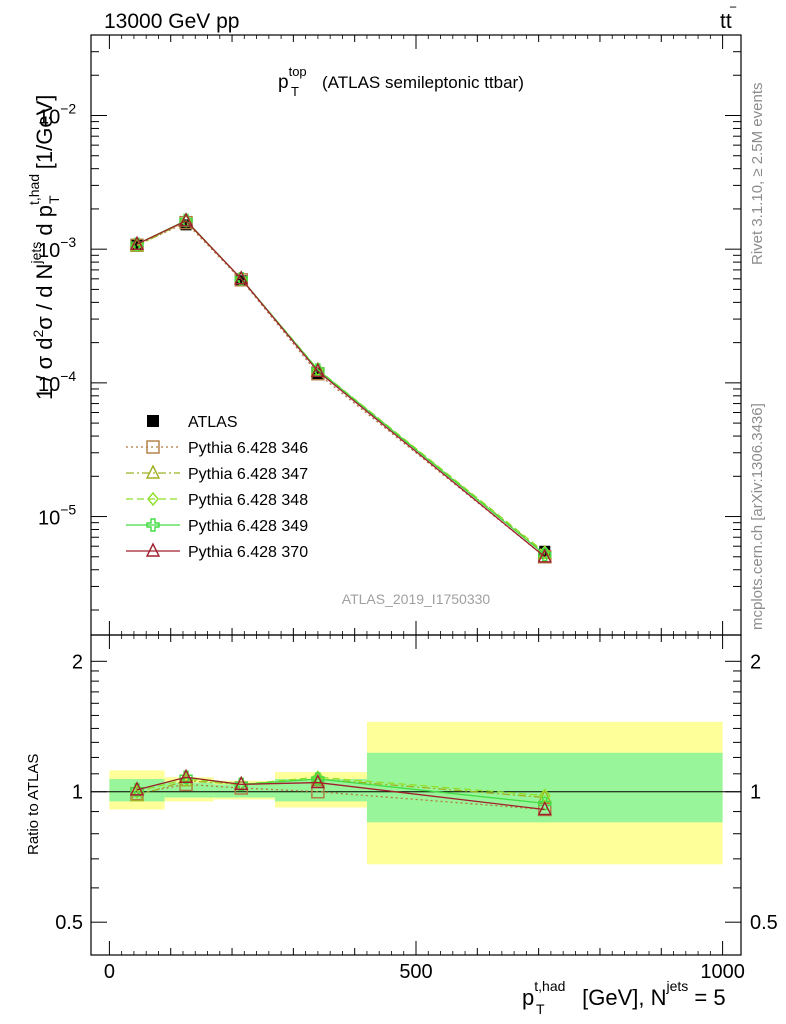 The image size is (786, 1024). Describe the element at coordinates (248, 552) in the screenshot. I see `legend-label-4: Pythia 6.428 370` at that location.